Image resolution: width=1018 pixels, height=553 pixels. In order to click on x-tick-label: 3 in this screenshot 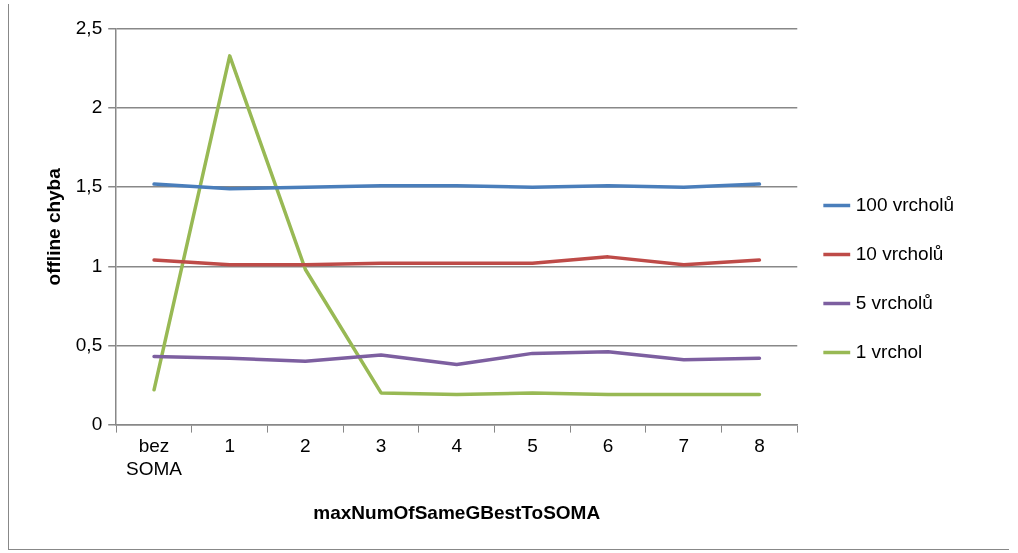, I will do `click(381, 446)`.